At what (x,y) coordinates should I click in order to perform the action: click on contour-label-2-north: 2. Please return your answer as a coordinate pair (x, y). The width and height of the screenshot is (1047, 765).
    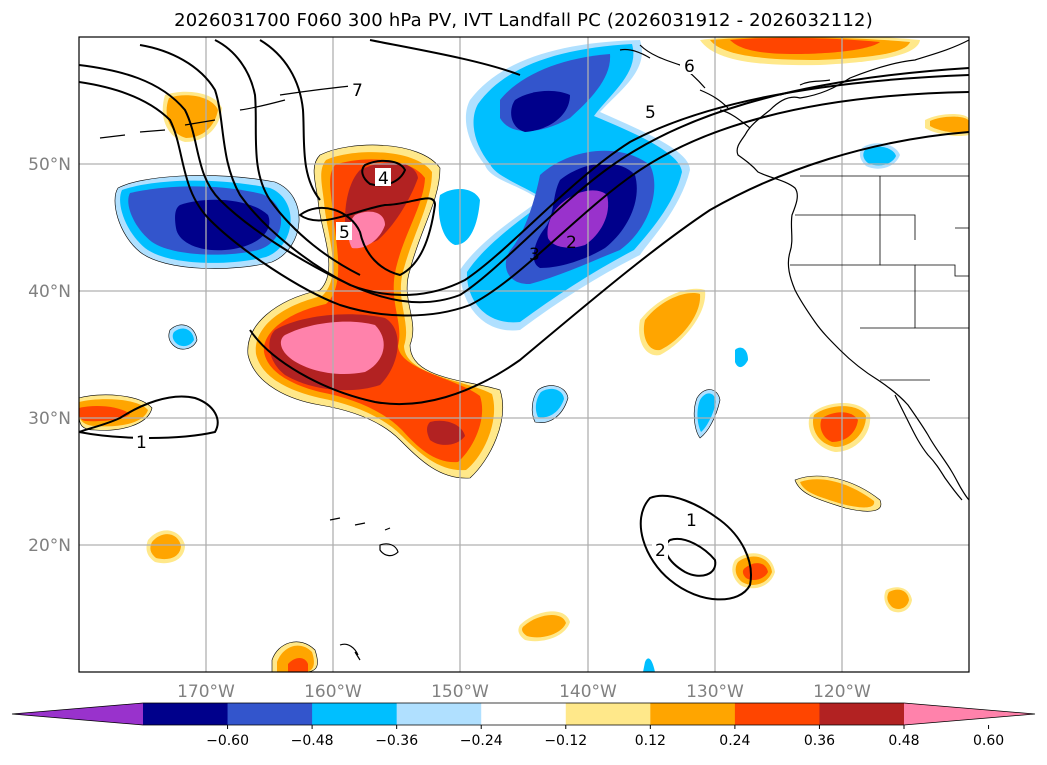
    Looking at the image, I should click on (571, 243).